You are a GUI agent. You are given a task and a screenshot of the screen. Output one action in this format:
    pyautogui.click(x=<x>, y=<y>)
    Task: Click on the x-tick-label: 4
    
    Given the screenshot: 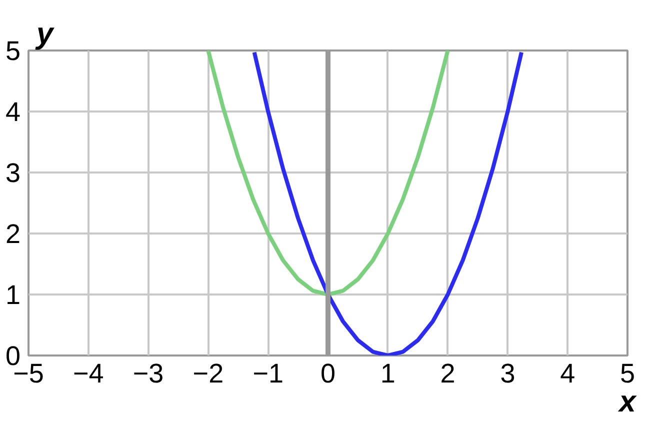 What is the action you would take?
    pyautogui.click(x=568, y=373)
    